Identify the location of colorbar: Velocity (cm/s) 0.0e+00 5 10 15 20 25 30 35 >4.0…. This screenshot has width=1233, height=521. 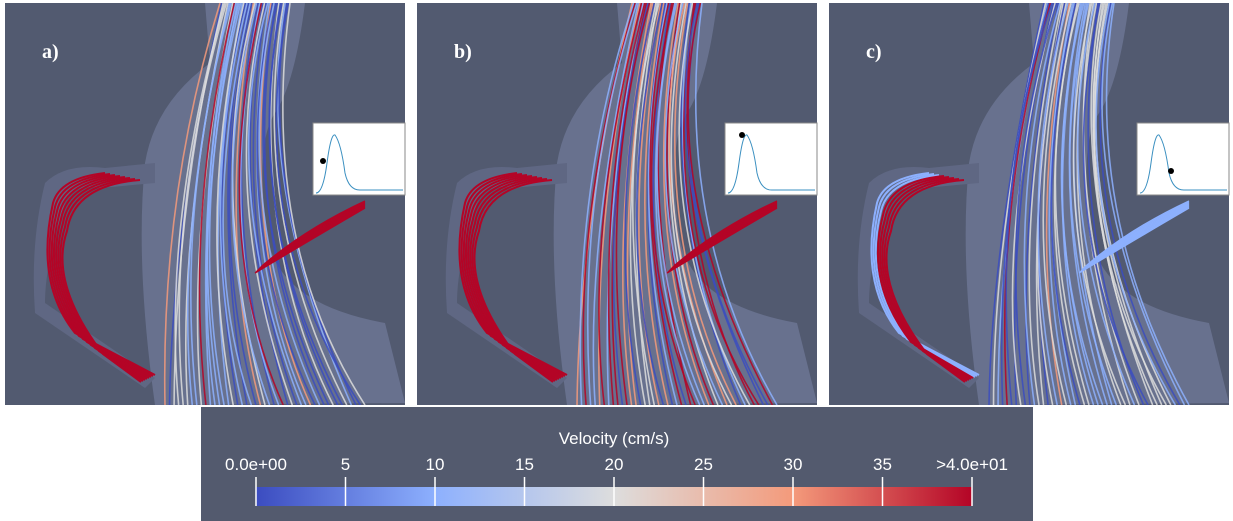
(617, 464).